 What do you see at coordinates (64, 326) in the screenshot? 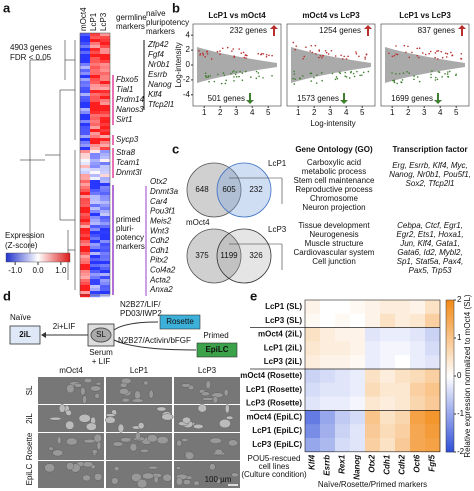
I see `condition: 2i+LIF` at bounding box center [64, 326].